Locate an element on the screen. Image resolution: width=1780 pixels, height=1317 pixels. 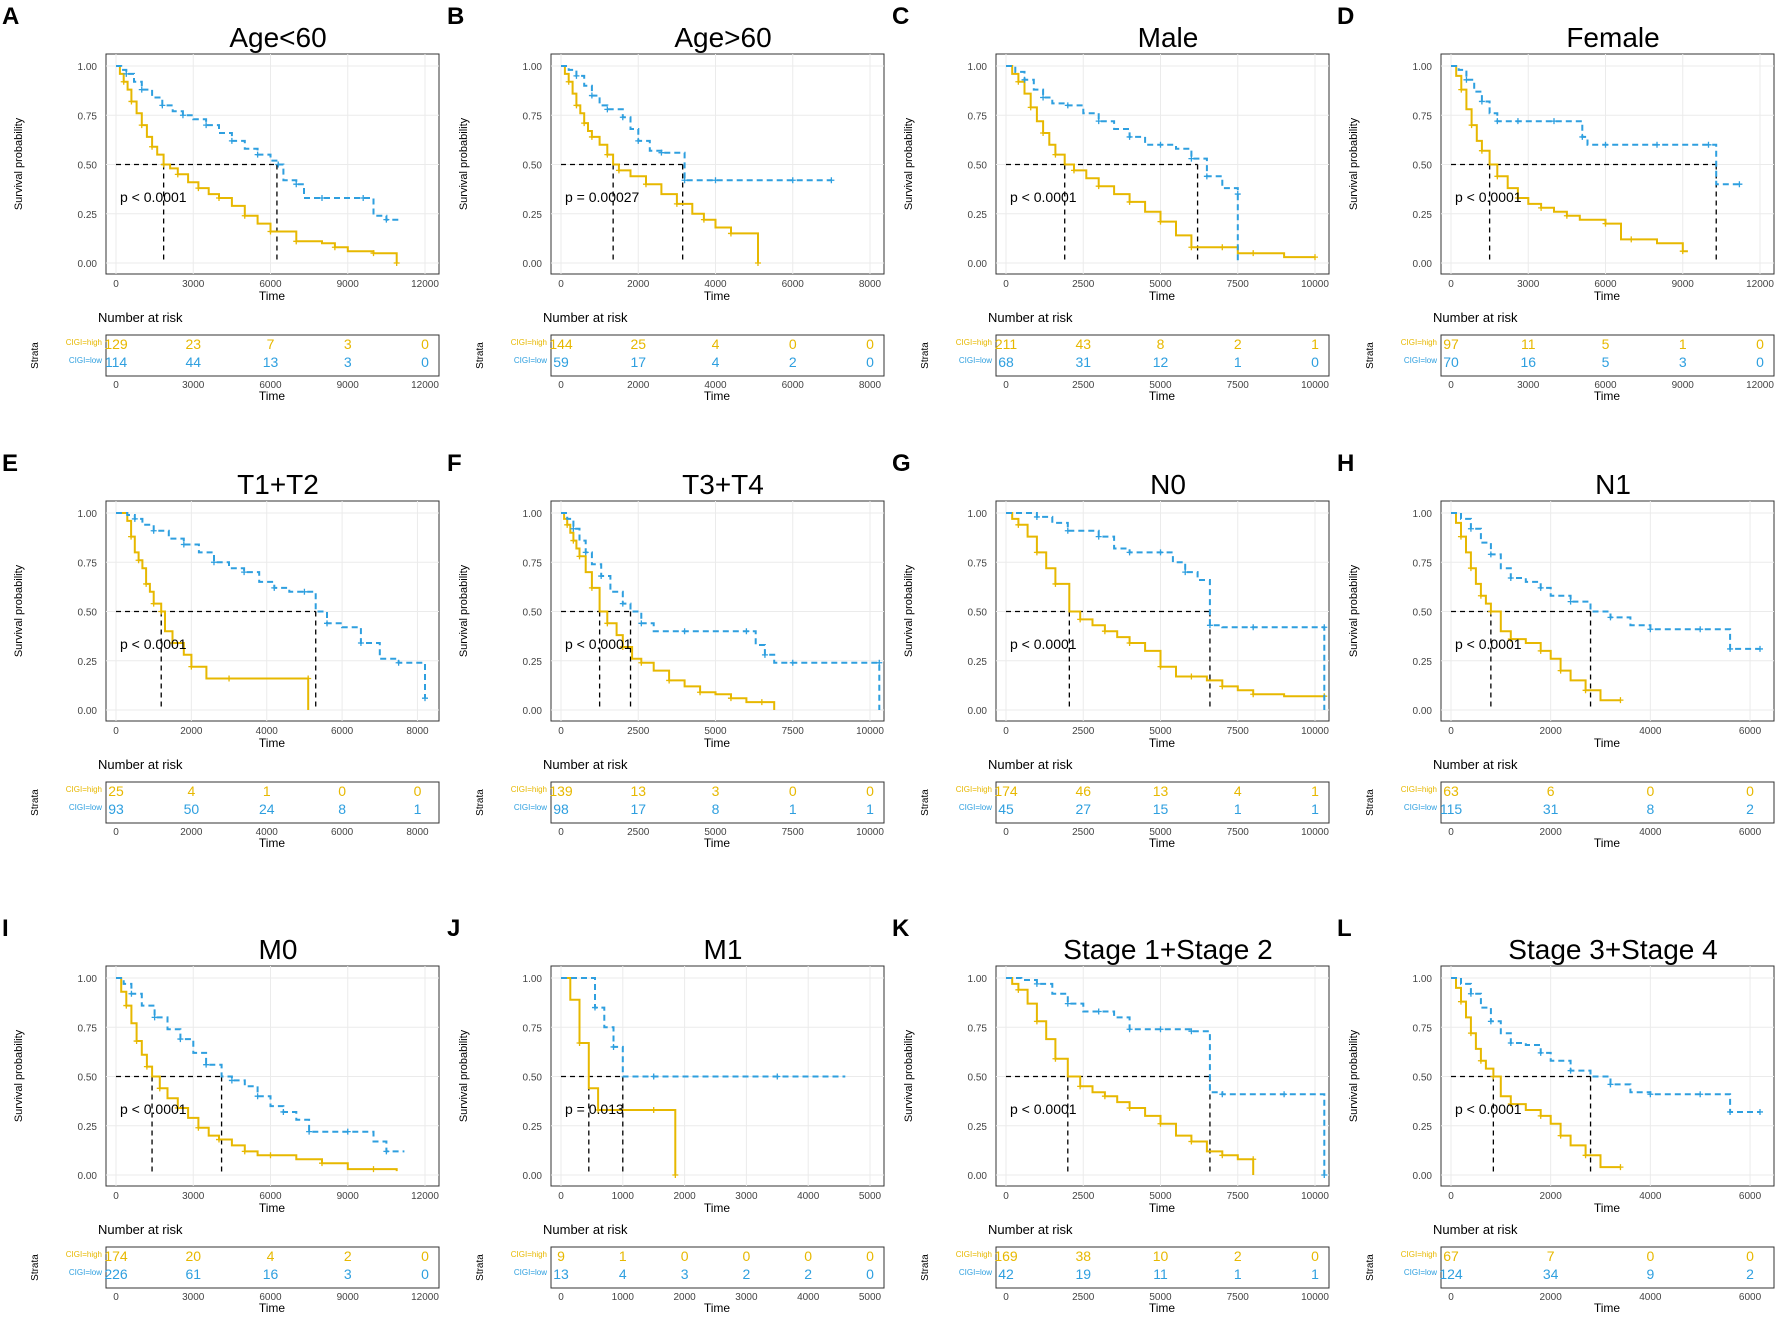
risk-x-tick-label: 5000 is located at coordinates (870, 1297).